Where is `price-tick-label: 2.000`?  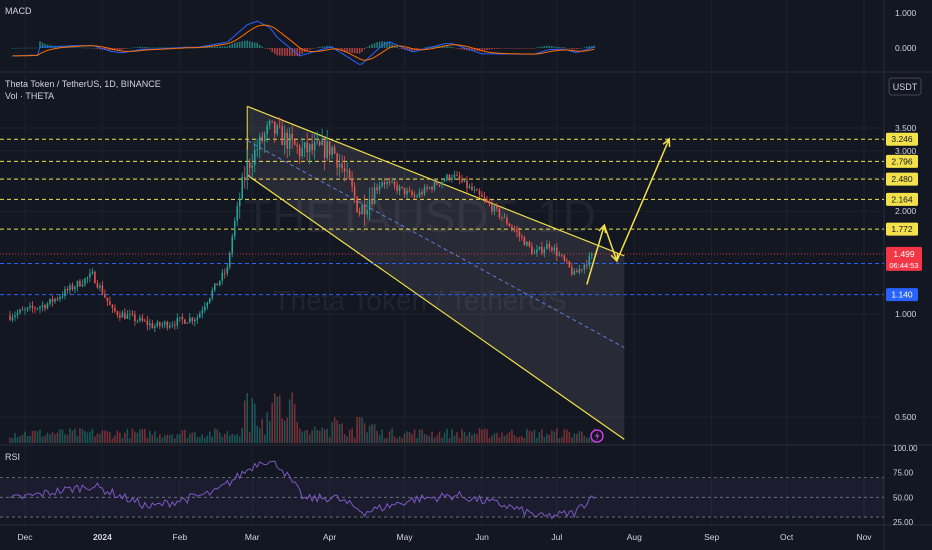
price-tick-label: 2.000 is located at coordinates (906, 211).